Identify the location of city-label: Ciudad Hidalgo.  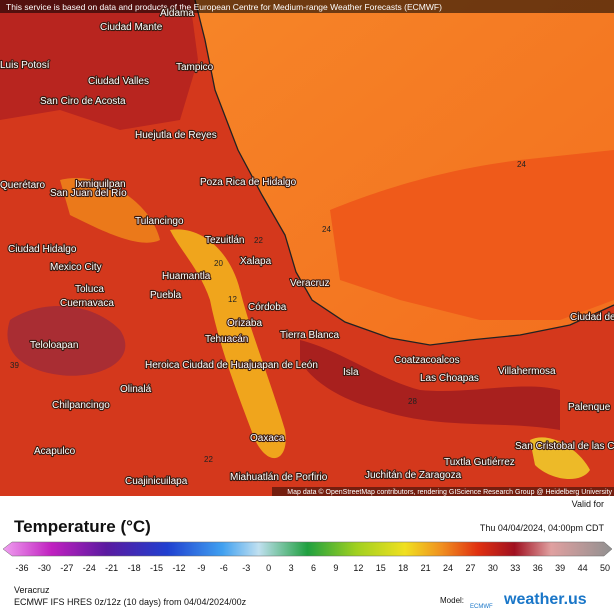
(42, 249).